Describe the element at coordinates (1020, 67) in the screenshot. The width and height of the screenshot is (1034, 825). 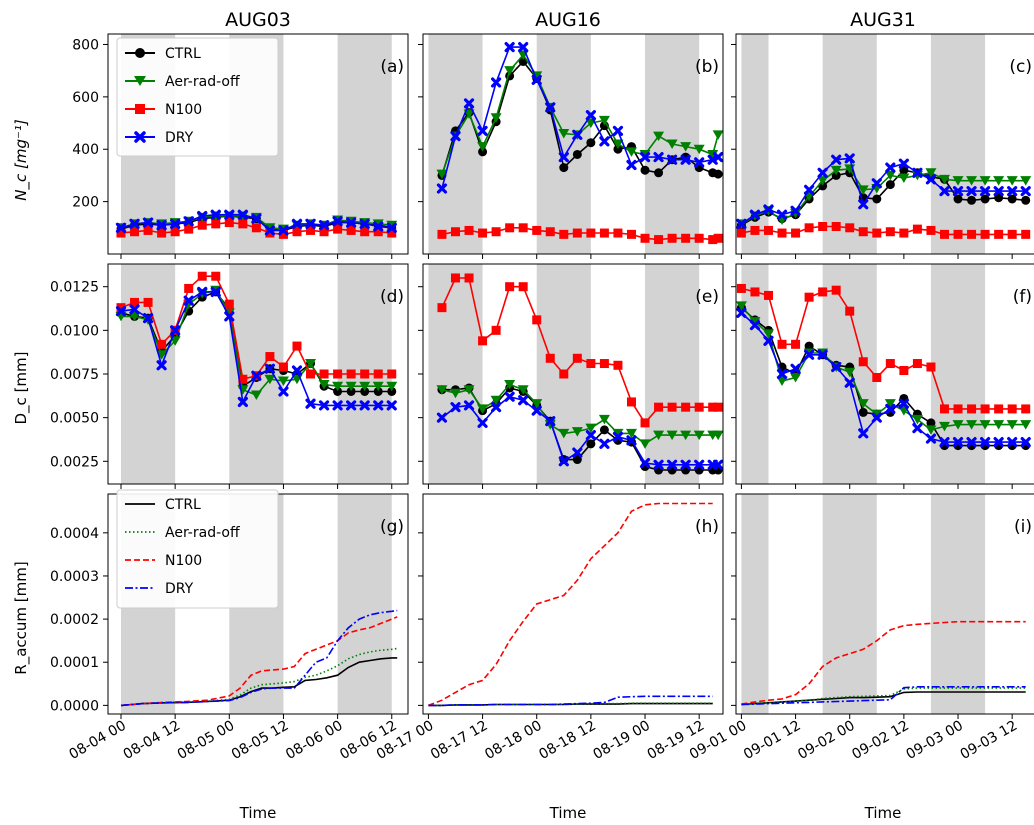
I see `panel-label: (c)` at that location.